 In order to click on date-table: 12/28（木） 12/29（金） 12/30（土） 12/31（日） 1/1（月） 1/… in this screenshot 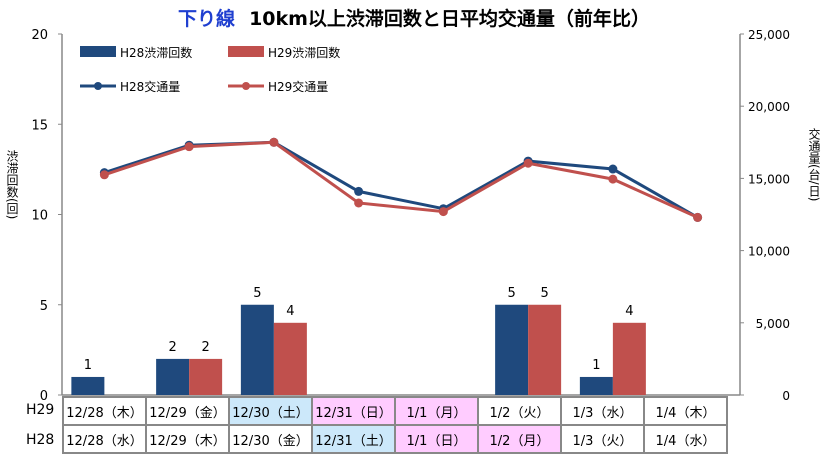, I will do `click(395, 425)`.